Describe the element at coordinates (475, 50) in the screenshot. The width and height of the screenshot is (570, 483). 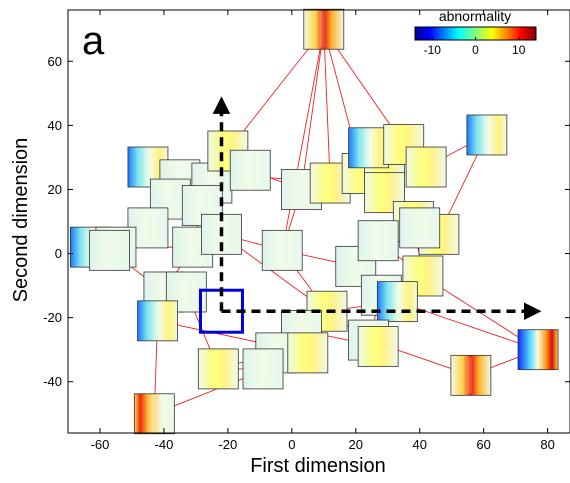
I see `colorbar-tick-label: 0` at that location.